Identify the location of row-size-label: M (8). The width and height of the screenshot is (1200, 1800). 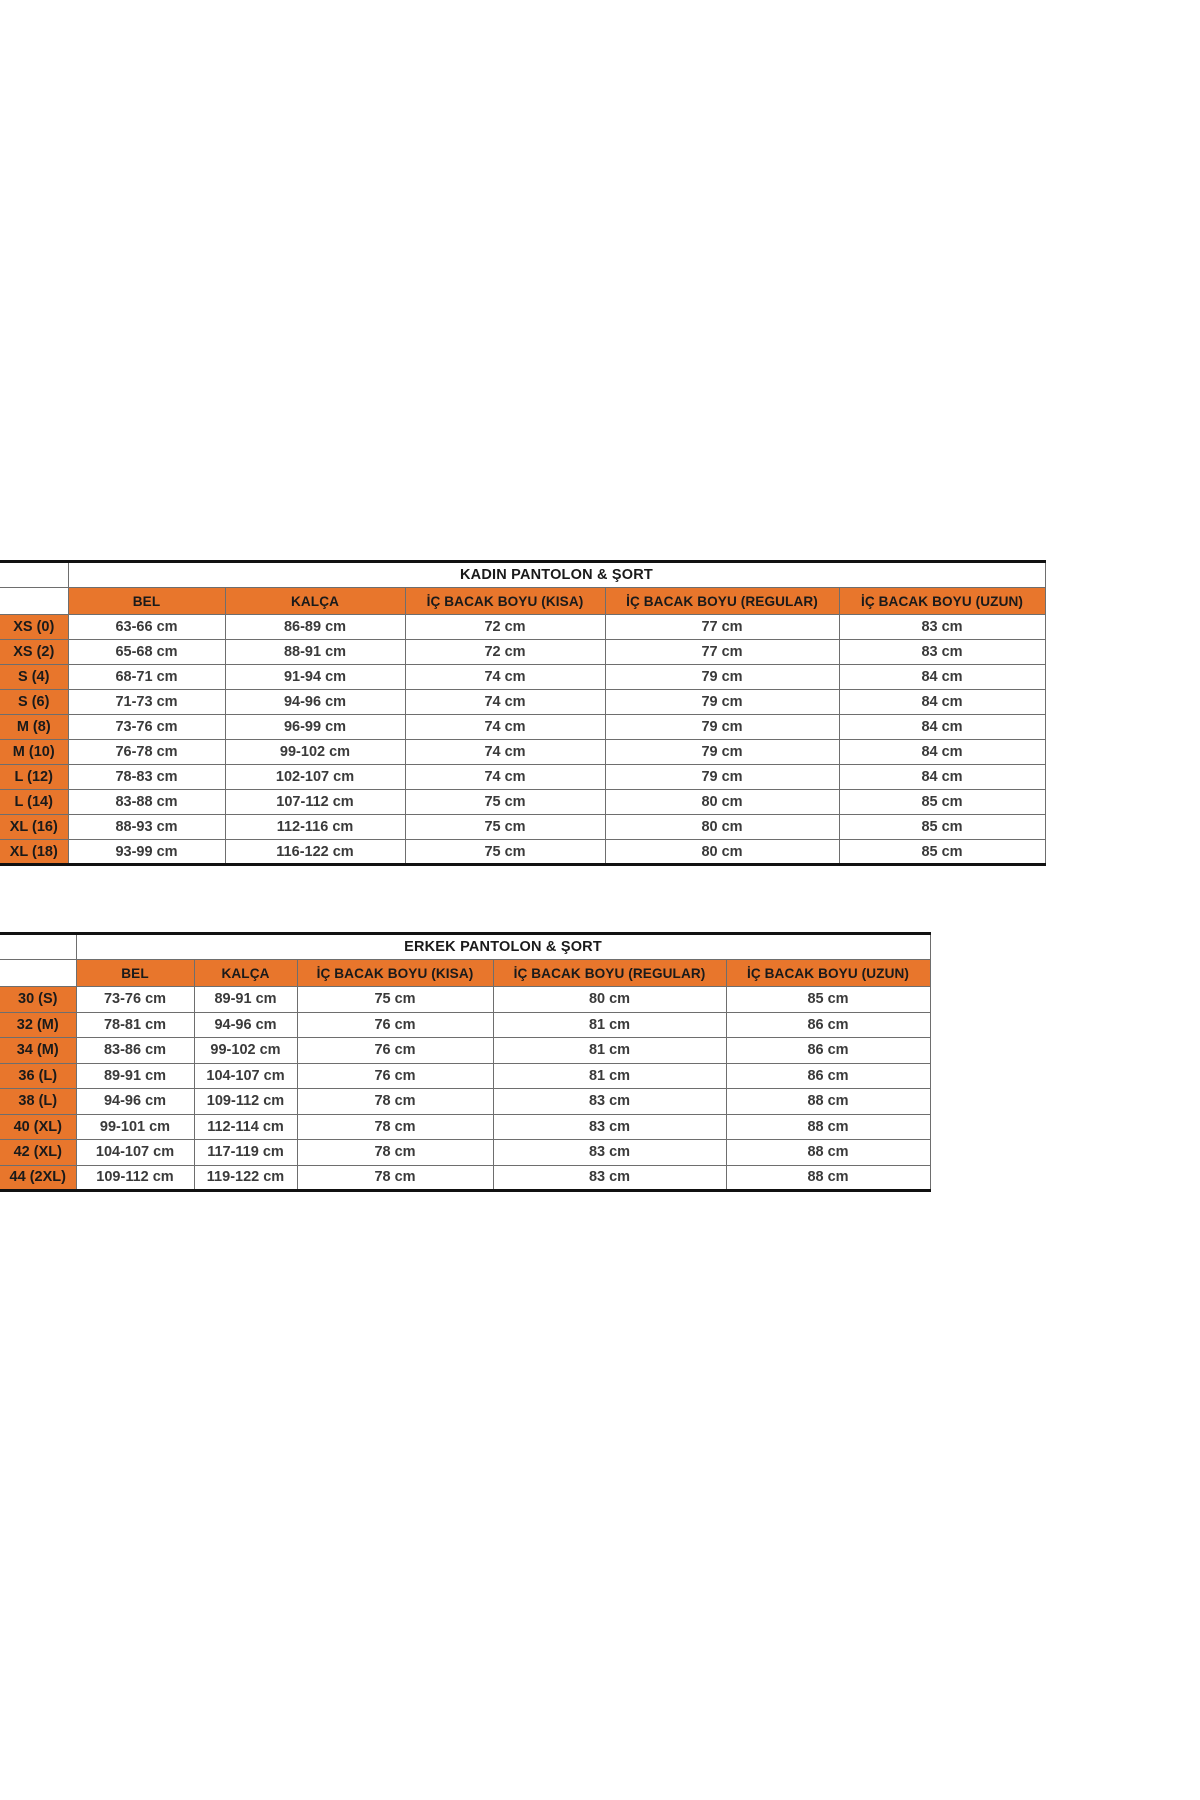
(34, 727).